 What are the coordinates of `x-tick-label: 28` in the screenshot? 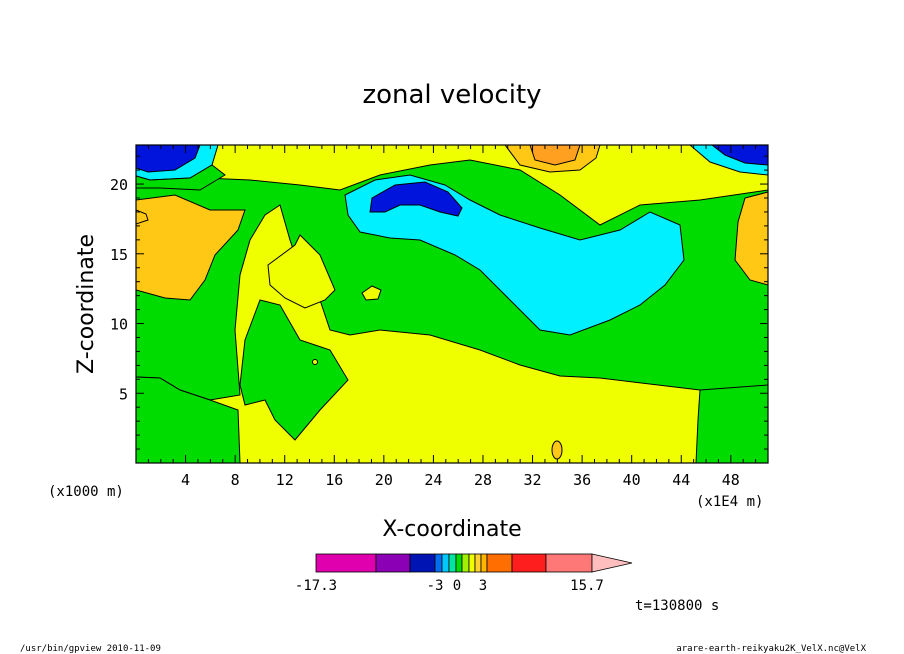 It's located at (483, 480).